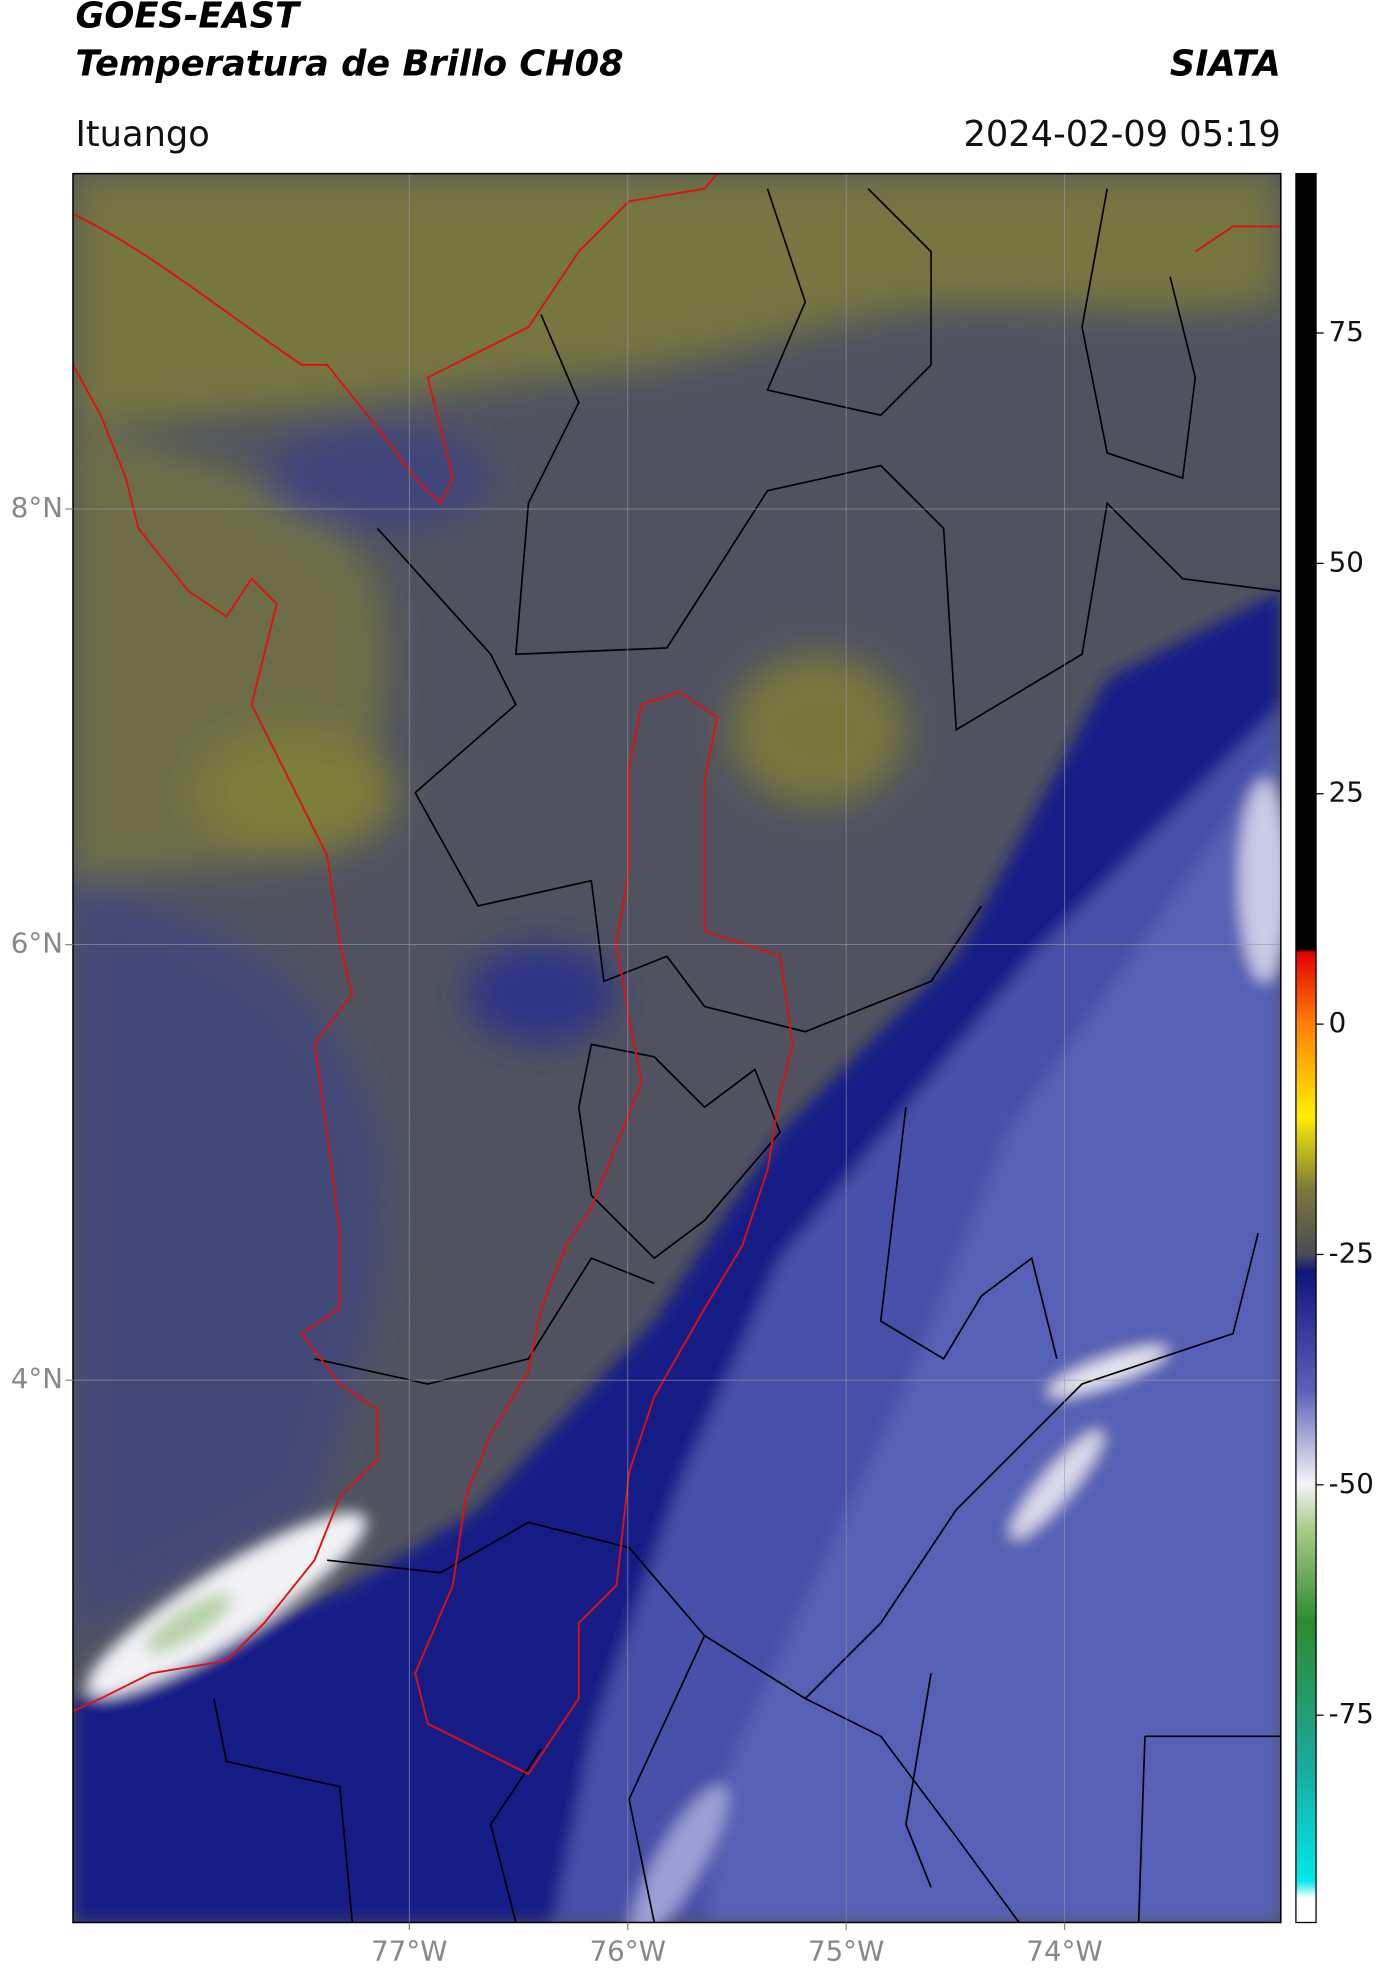  I want to click on colorbar-tick-label: -50, so click(1351, 1483).